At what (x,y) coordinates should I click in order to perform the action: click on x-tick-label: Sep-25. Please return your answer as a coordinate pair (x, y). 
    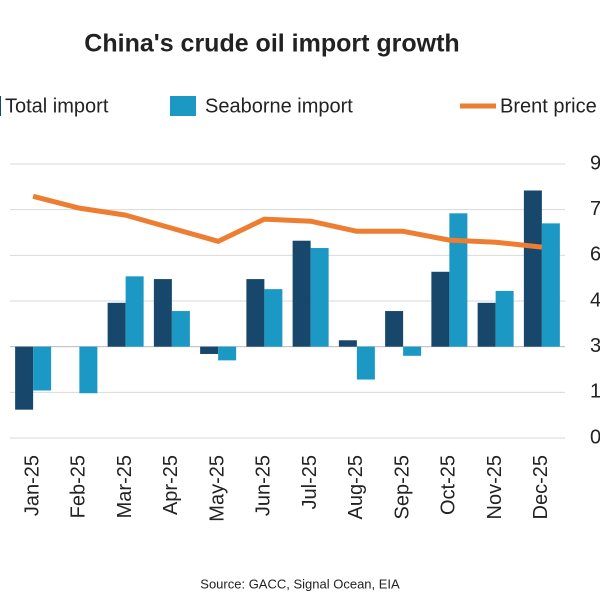
    Looking at the image, I should click on (402, 487).